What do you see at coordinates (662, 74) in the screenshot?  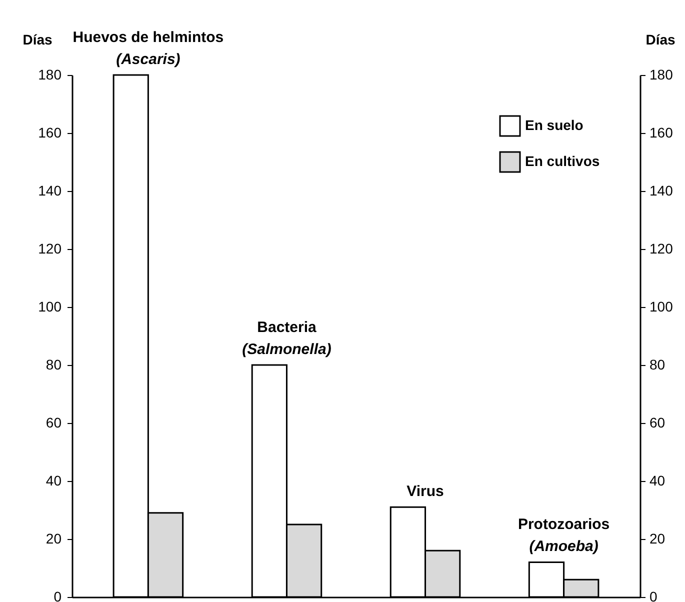 I see `y2-tick-label: 180` at bounding box center [662, 74].